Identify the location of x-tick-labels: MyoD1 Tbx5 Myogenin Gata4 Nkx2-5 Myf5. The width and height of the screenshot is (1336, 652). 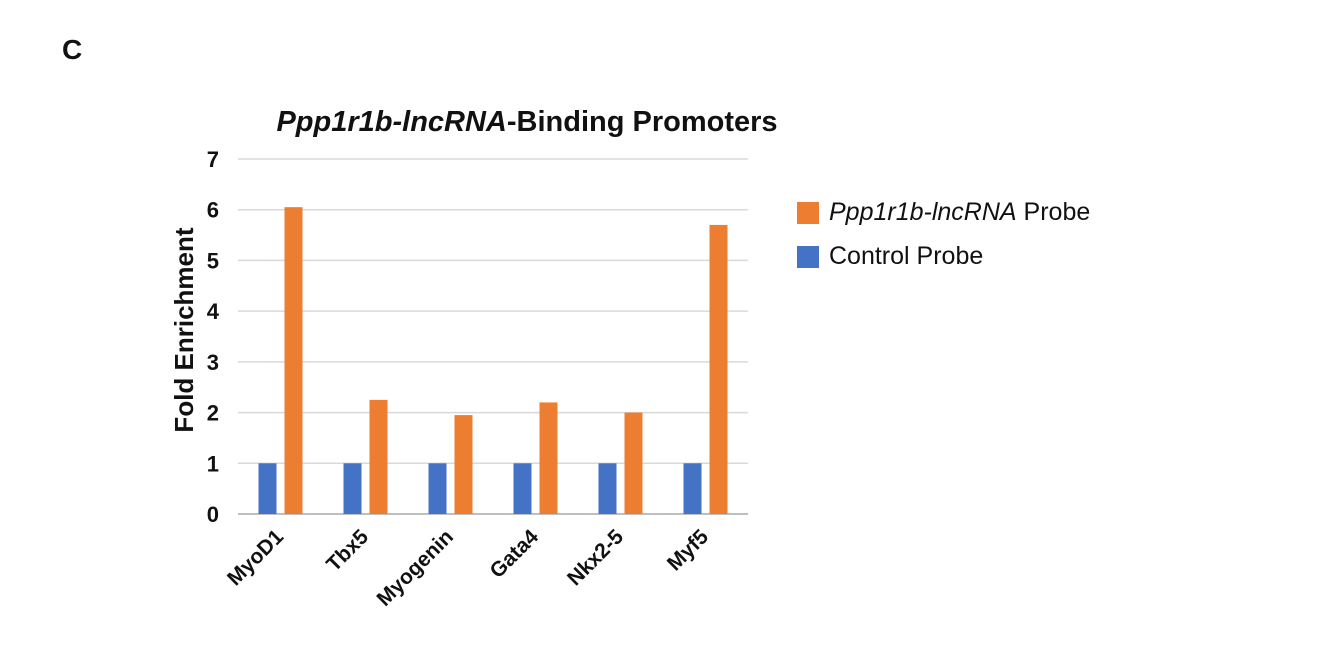
(468, 568).